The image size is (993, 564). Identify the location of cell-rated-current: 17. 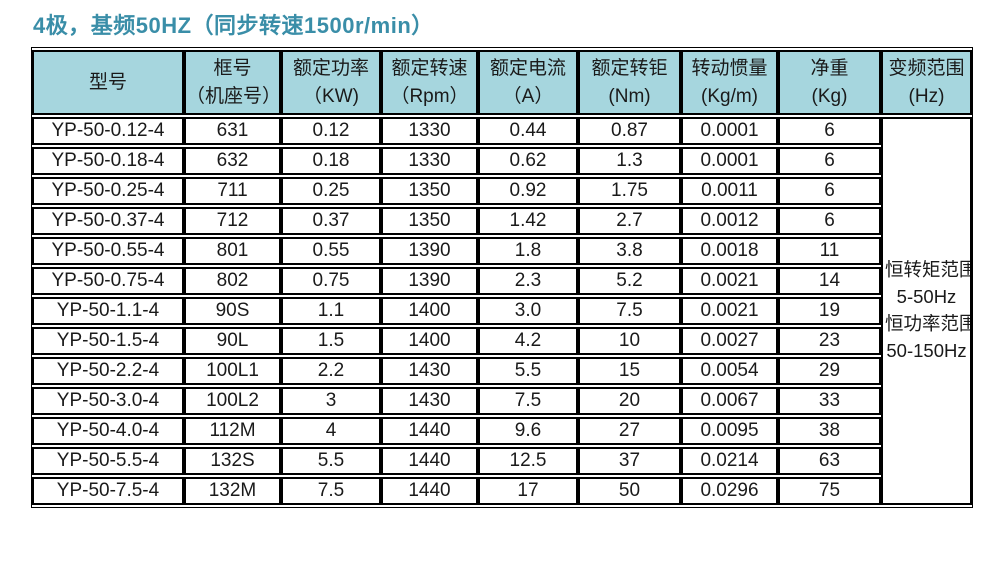
(528, 490).